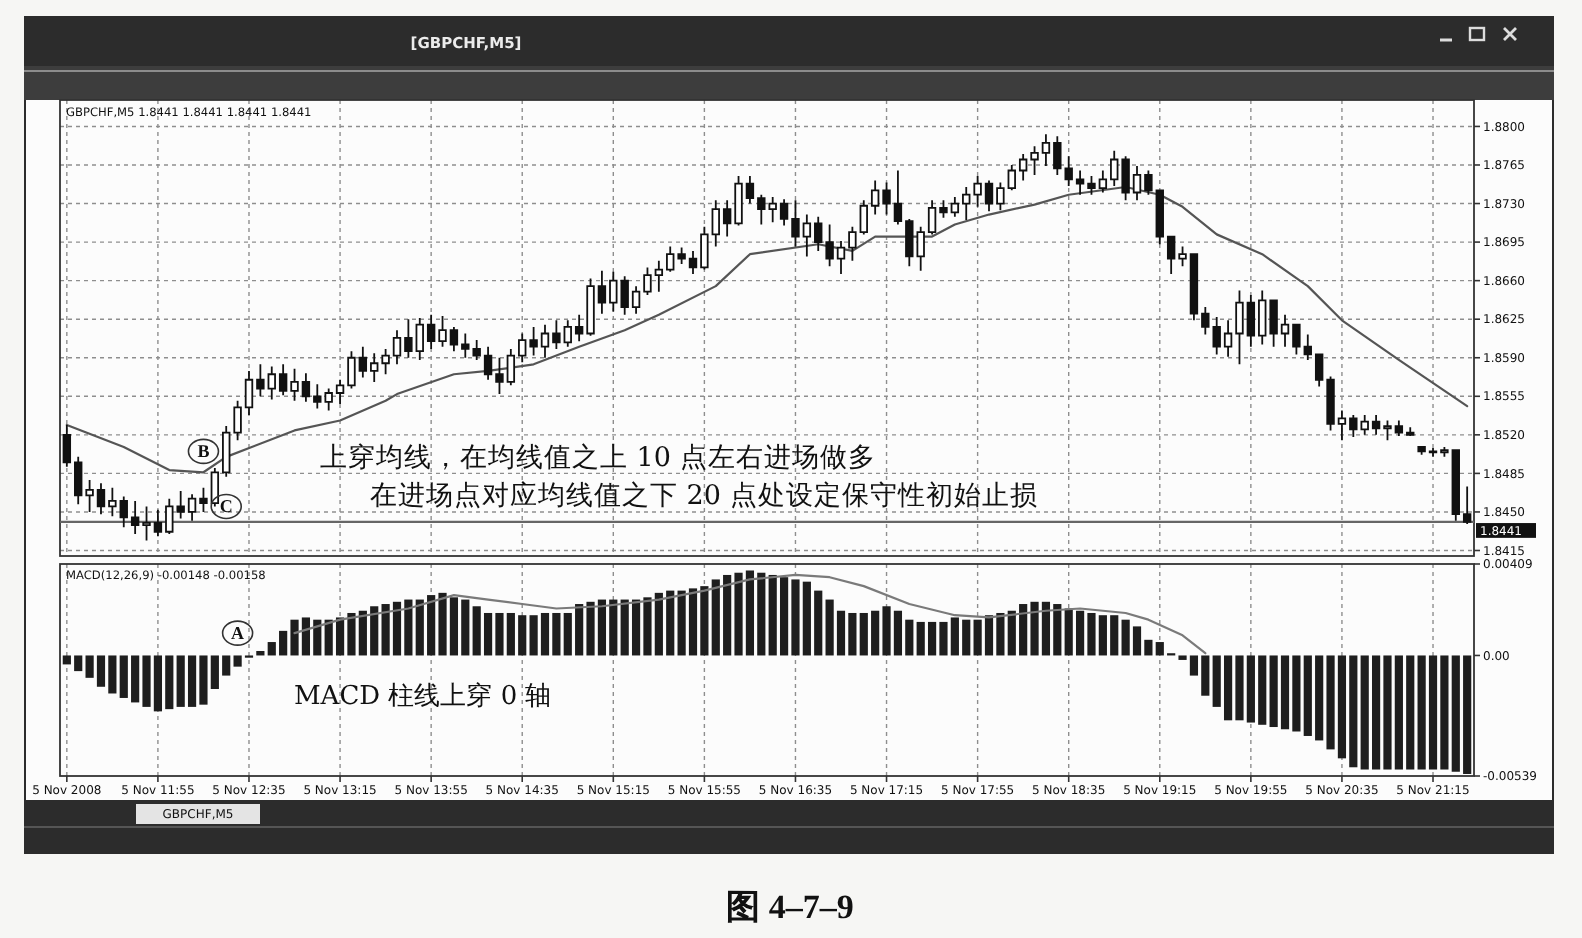  Describe the element at coordinates (598, 458) in the screenshot. I see `annotation: 上穿均线，在均线值之上 10 点左右进场做多` at that location.